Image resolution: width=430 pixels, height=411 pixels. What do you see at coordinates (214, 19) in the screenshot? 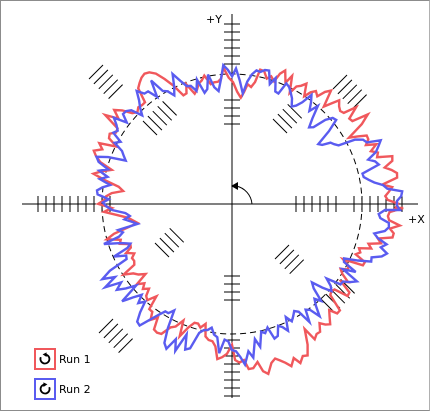
I see `y-axis-label: +Y` at bounding box center [214, 19].